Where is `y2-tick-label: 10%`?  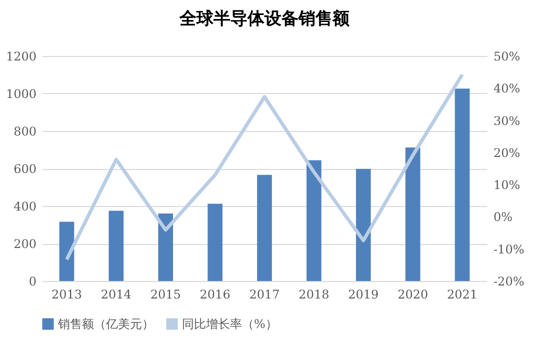
y2-tick-label: 10% is located at coordinates (507, 185).